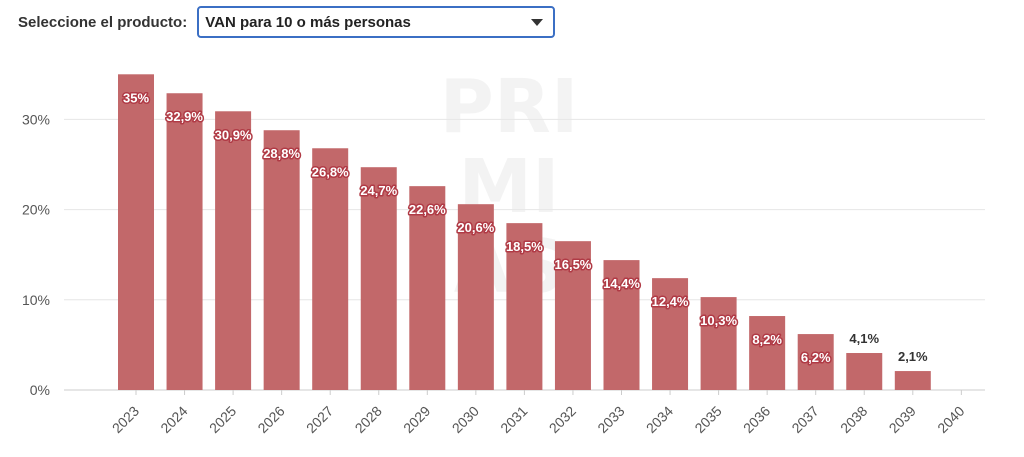  What do you see at coordinates (513, 419) in the screenshot?
I see `x-tick-label: 2031` at bounding box center [513, 419].